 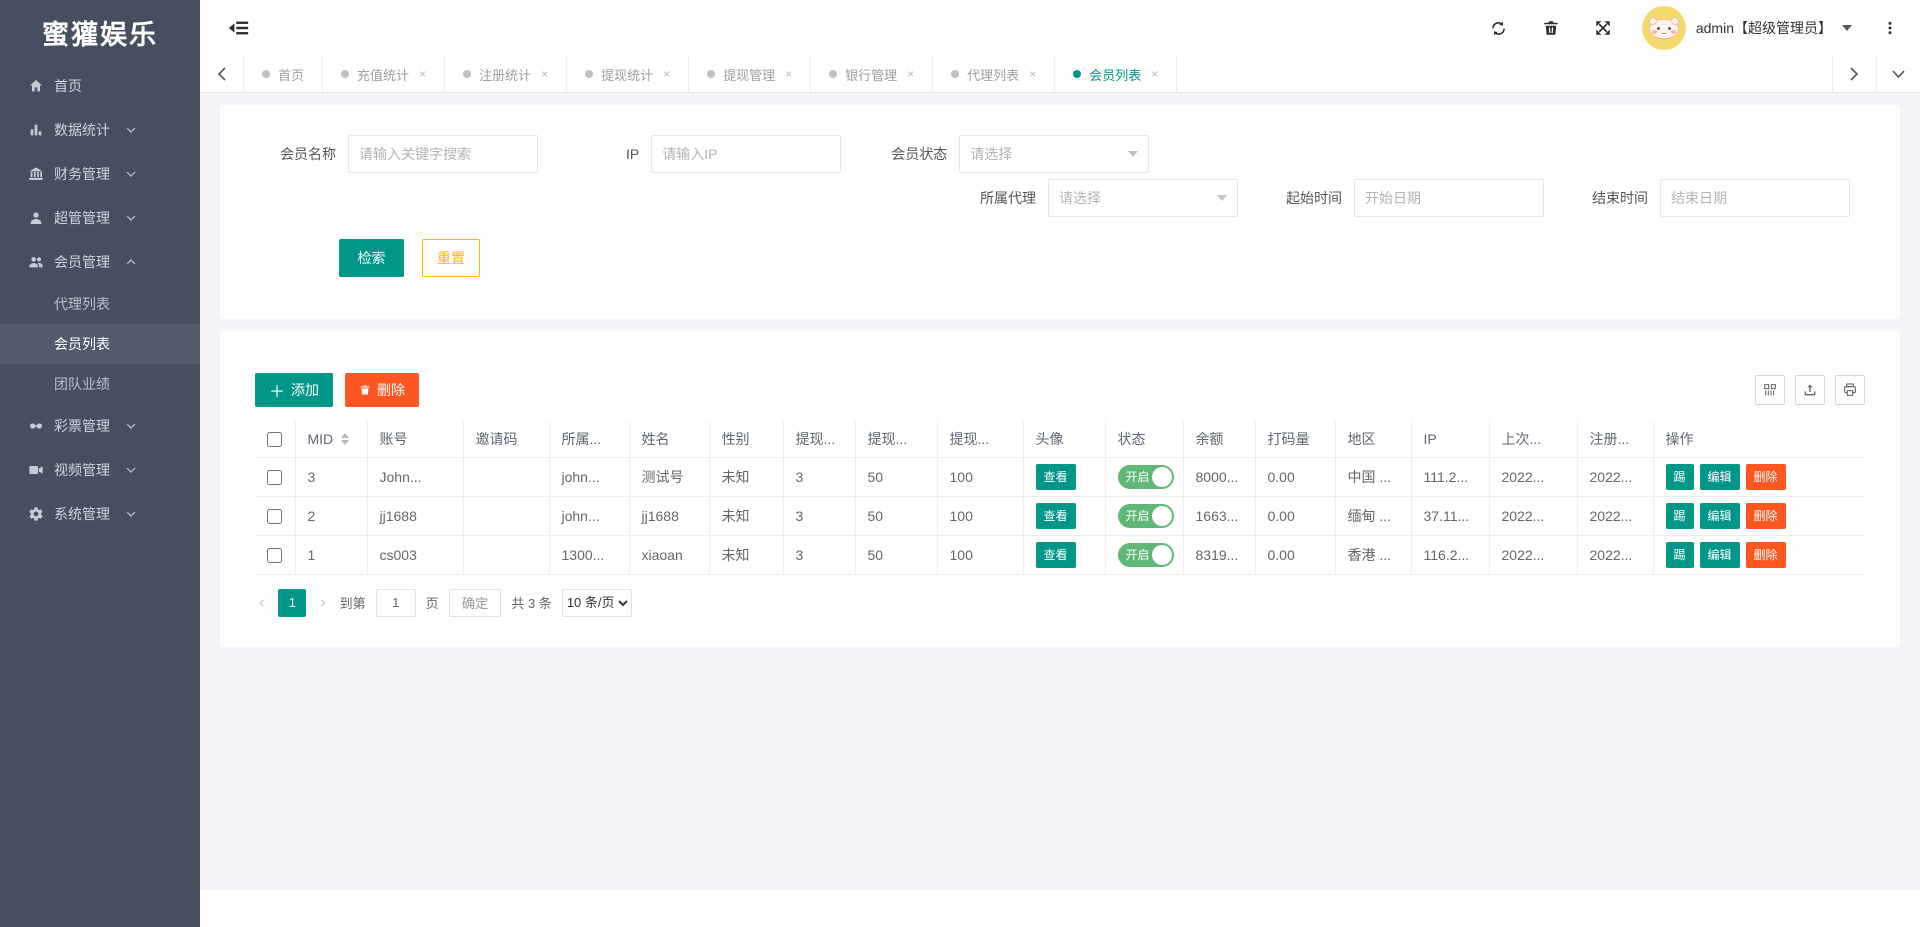 I want to click on sidebar-item-finance: 财务管理, so click(x=100, y=174).